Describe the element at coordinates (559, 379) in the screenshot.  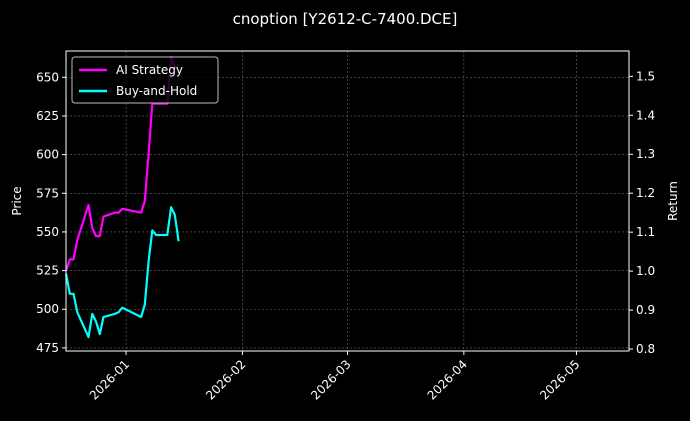
I see `x-tick-label: 2026-05` at that location.